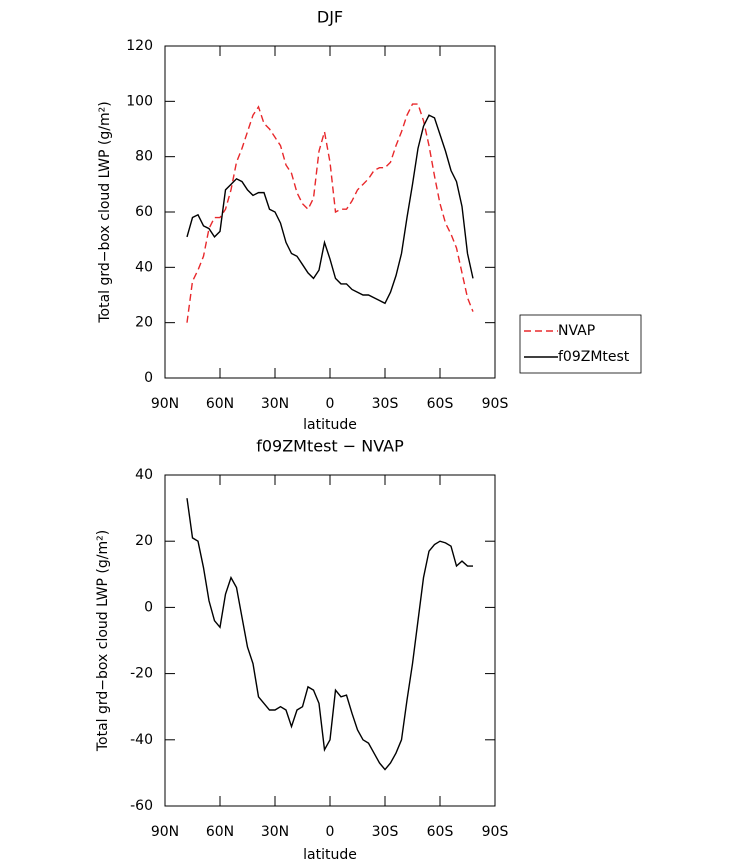 The image size is (733, 866). Describe the element at coordinates (141, 740) in the screenshot. I see `y-tick-label: -40` at that location.